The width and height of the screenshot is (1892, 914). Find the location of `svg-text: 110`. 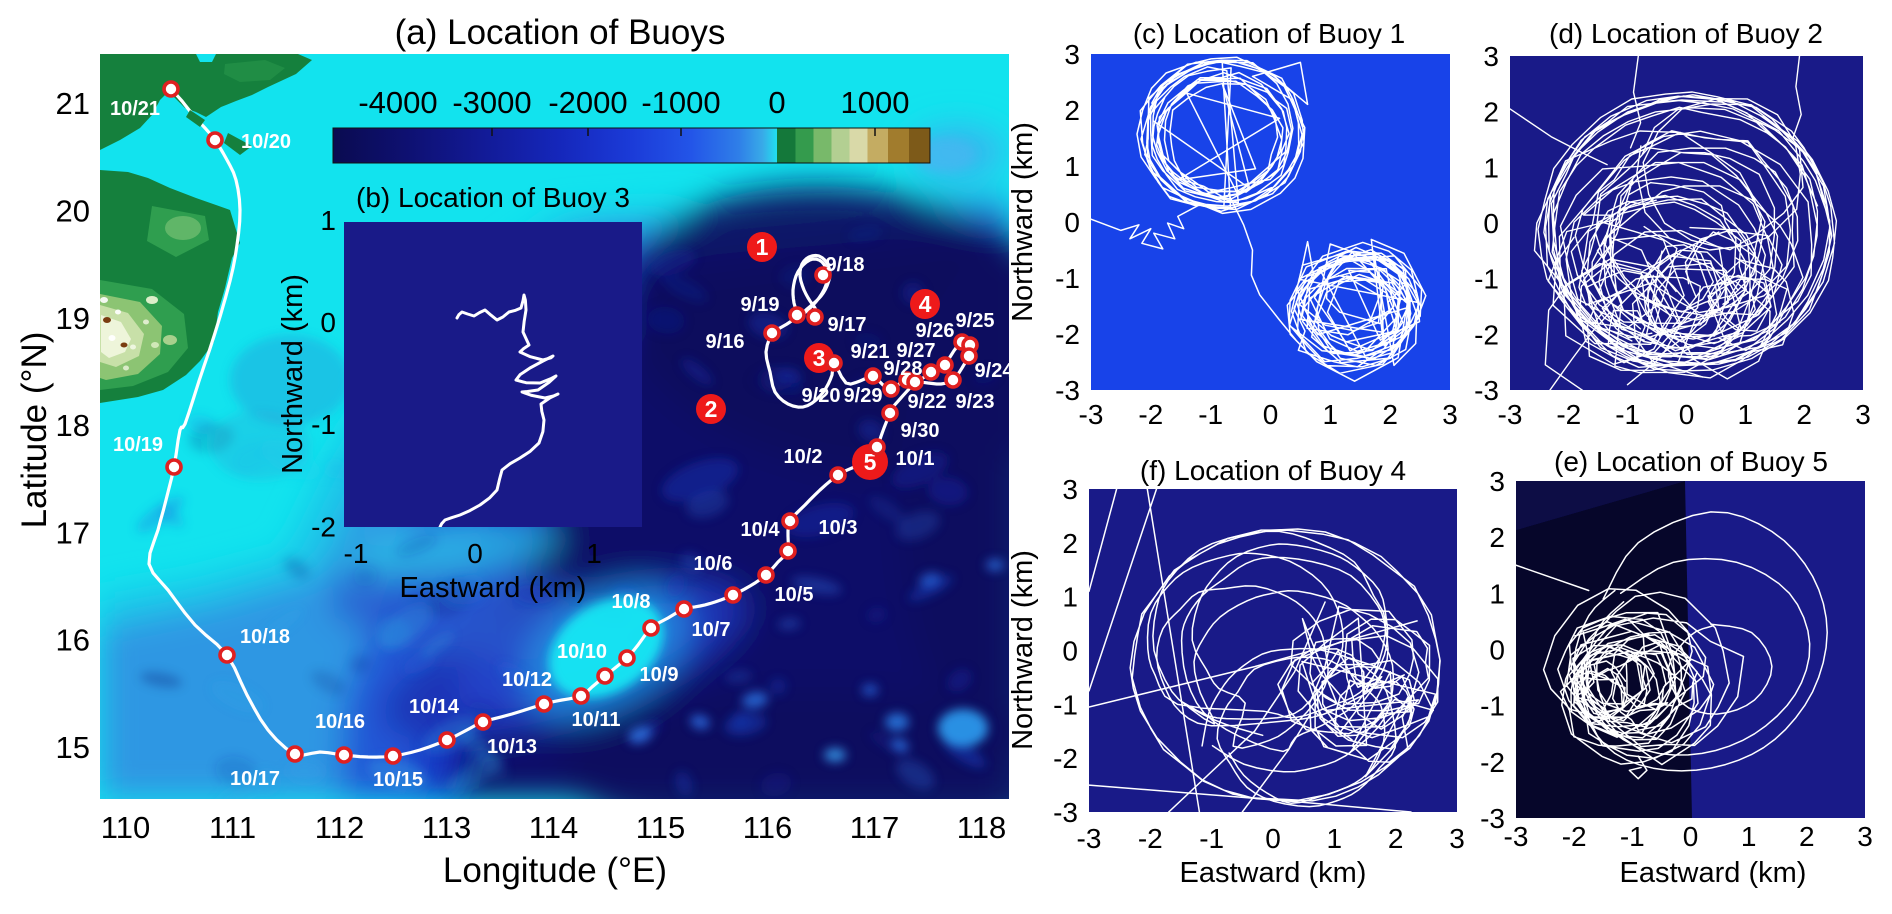

svg-text: 110 is located at coordinates (125, 827).